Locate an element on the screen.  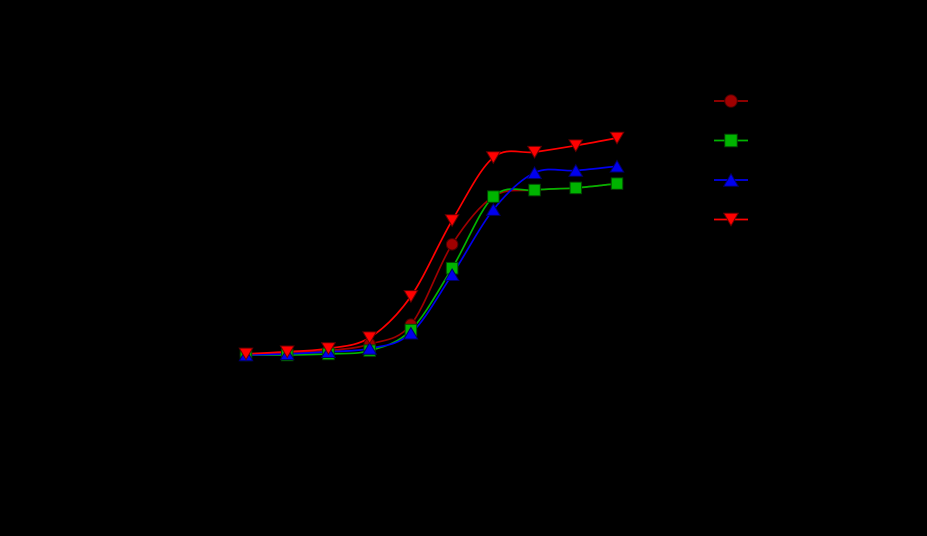
square-series-markers is located at coordinates (431, 269).